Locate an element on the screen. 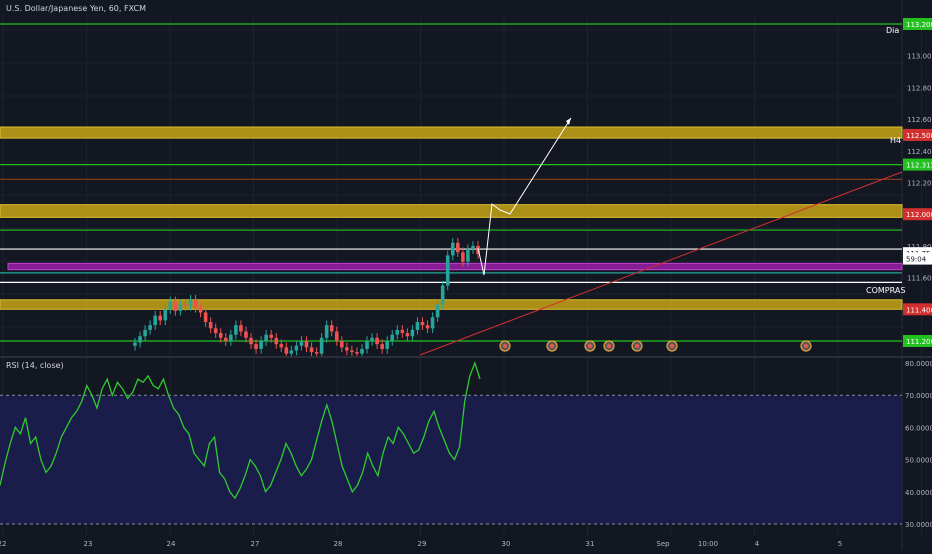 The width and height of the screenshot is (932, 554). rsi-tick: 40.0000 is located at coordinates (918, 493).